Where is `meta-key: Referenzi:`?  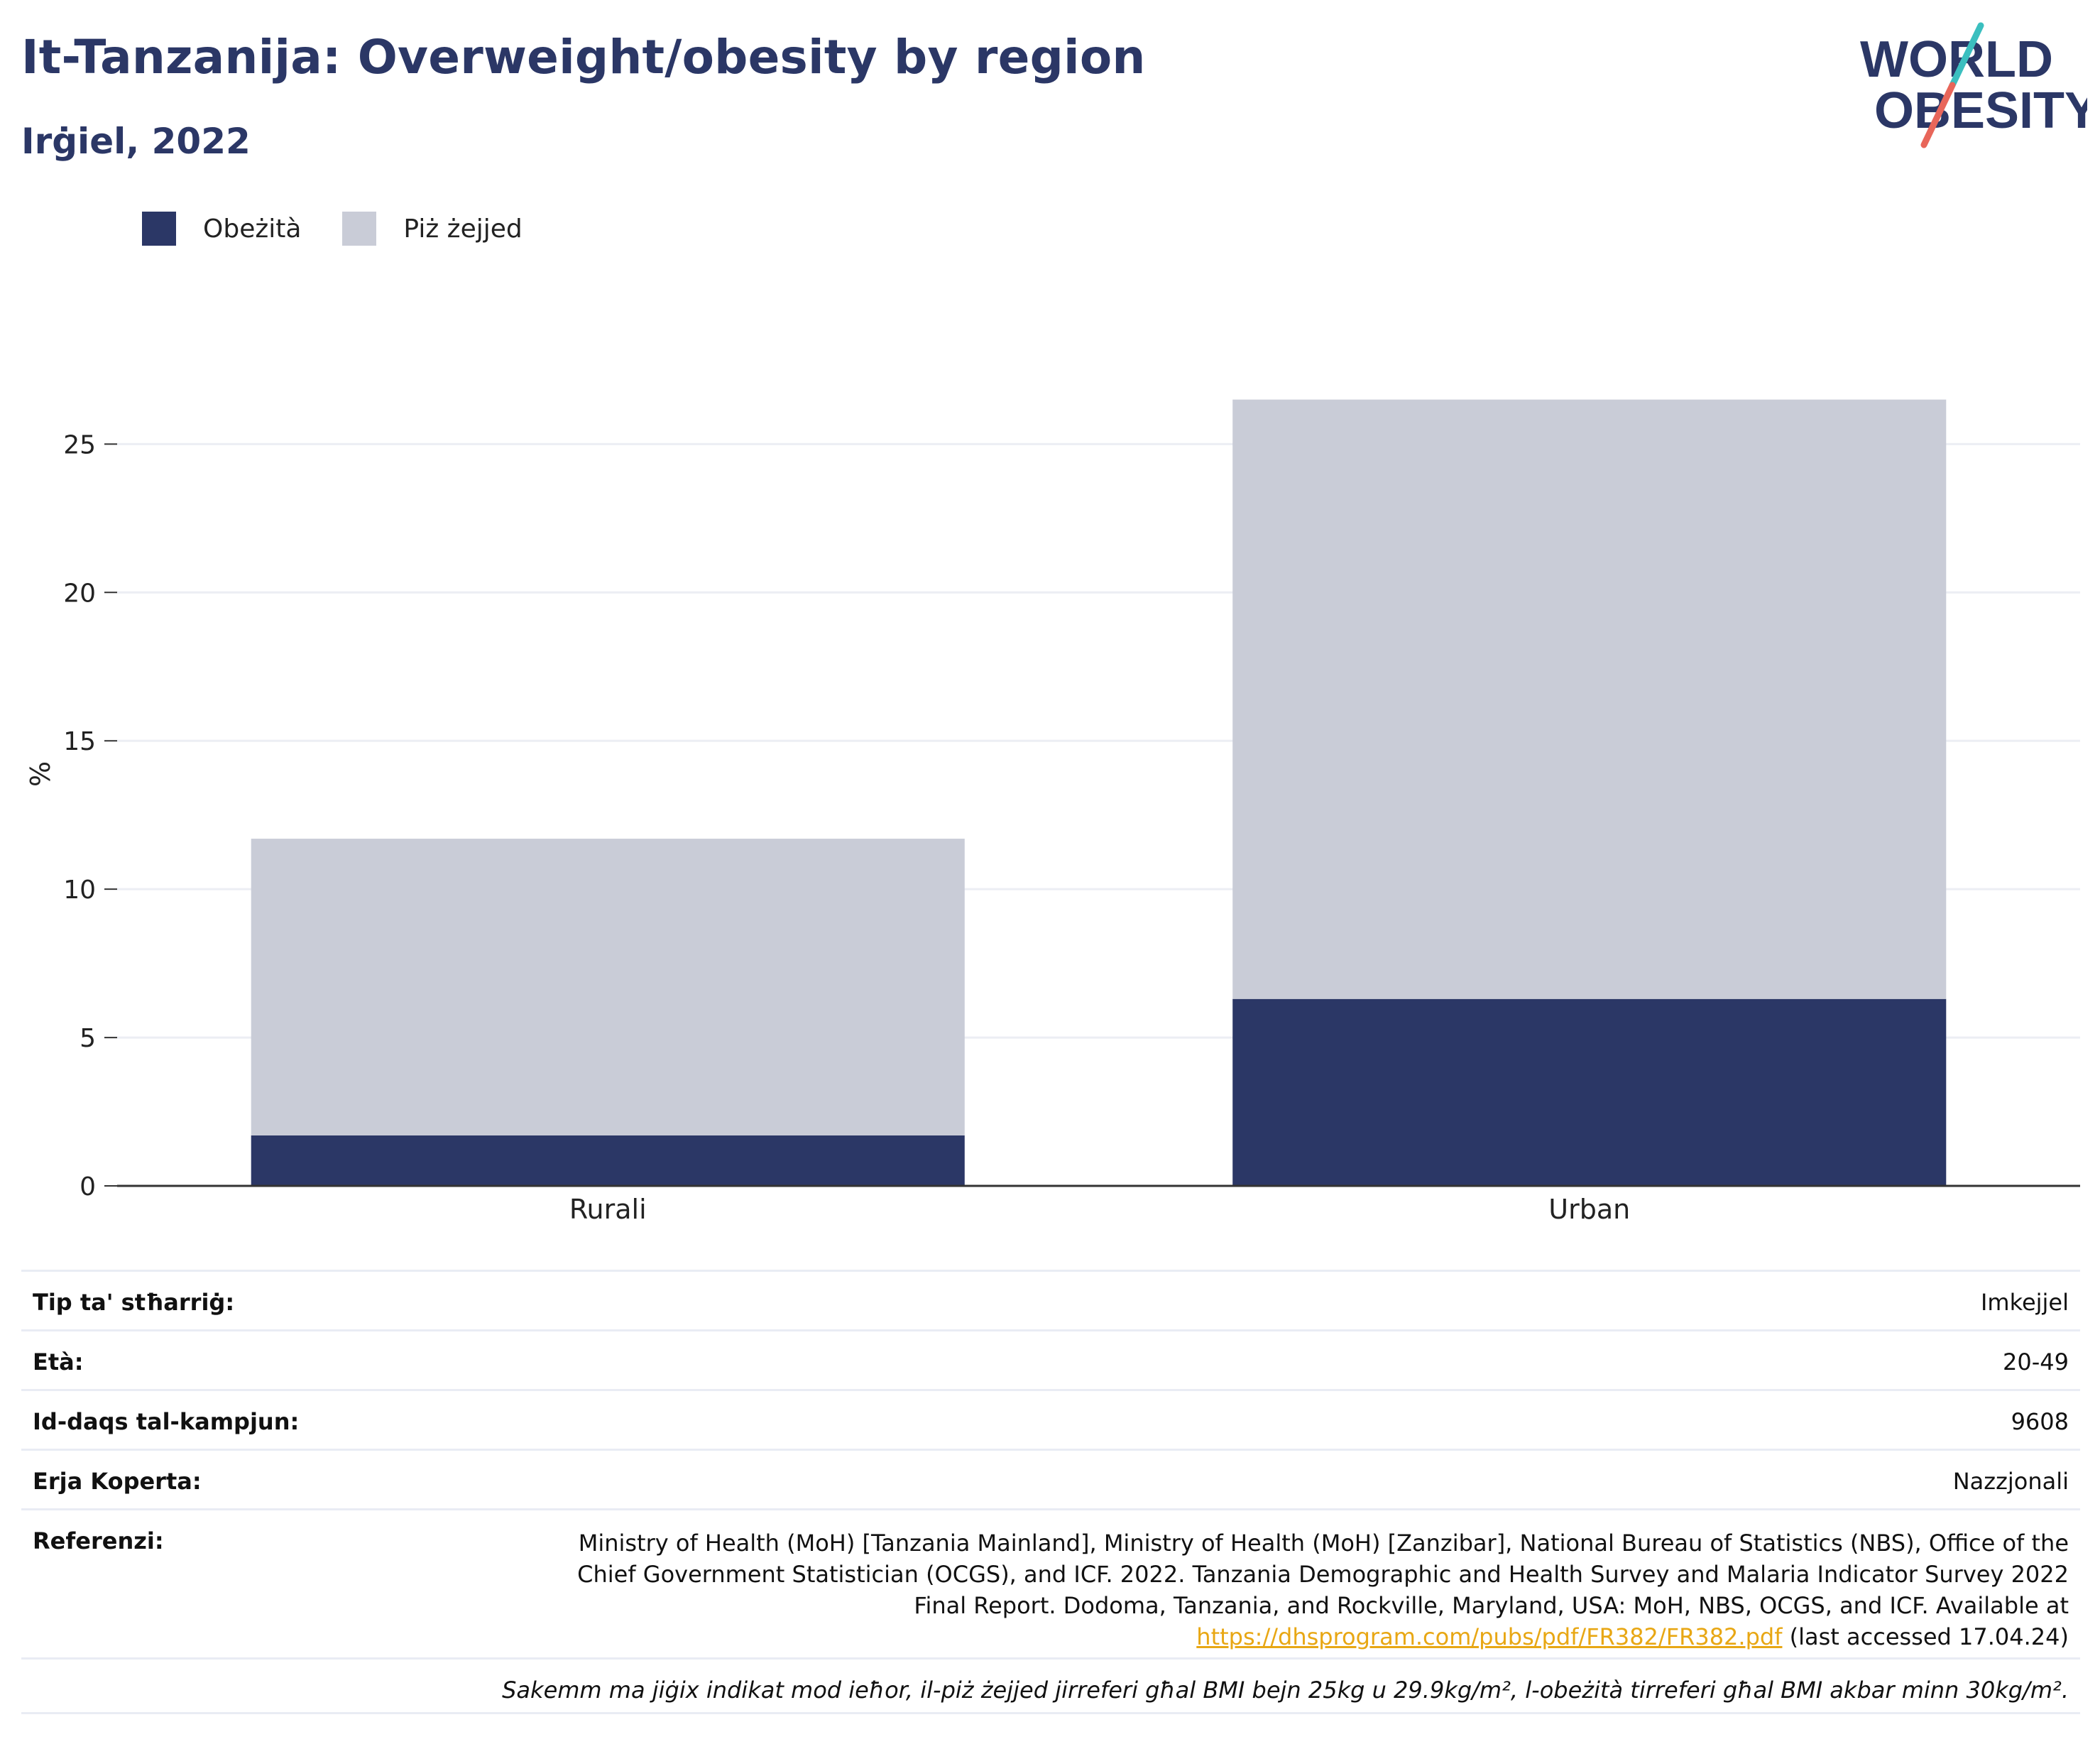
meta-key: Referenzi: is located at coordinates (98, 1540).